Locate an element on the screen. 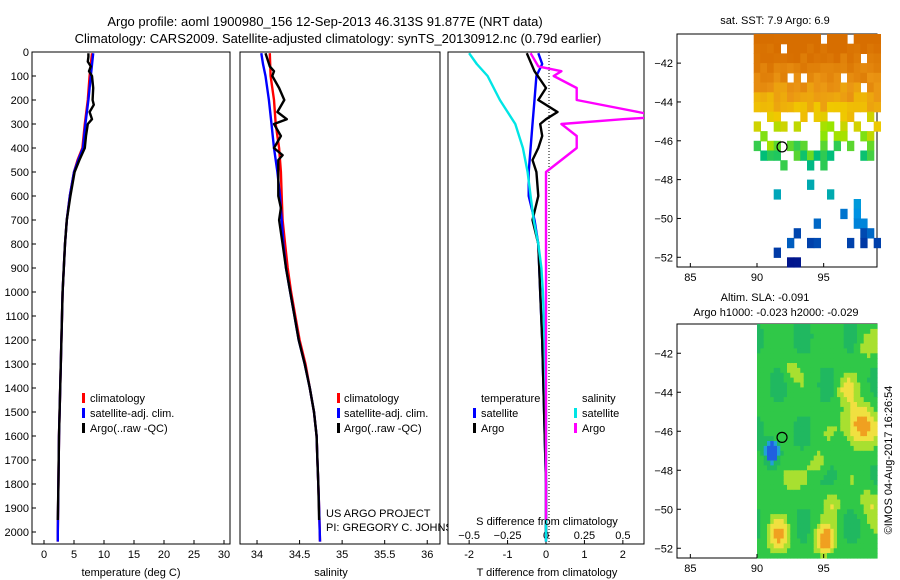  project-annotation: US ARGO PROJECT is located at coordinates (378, 514).